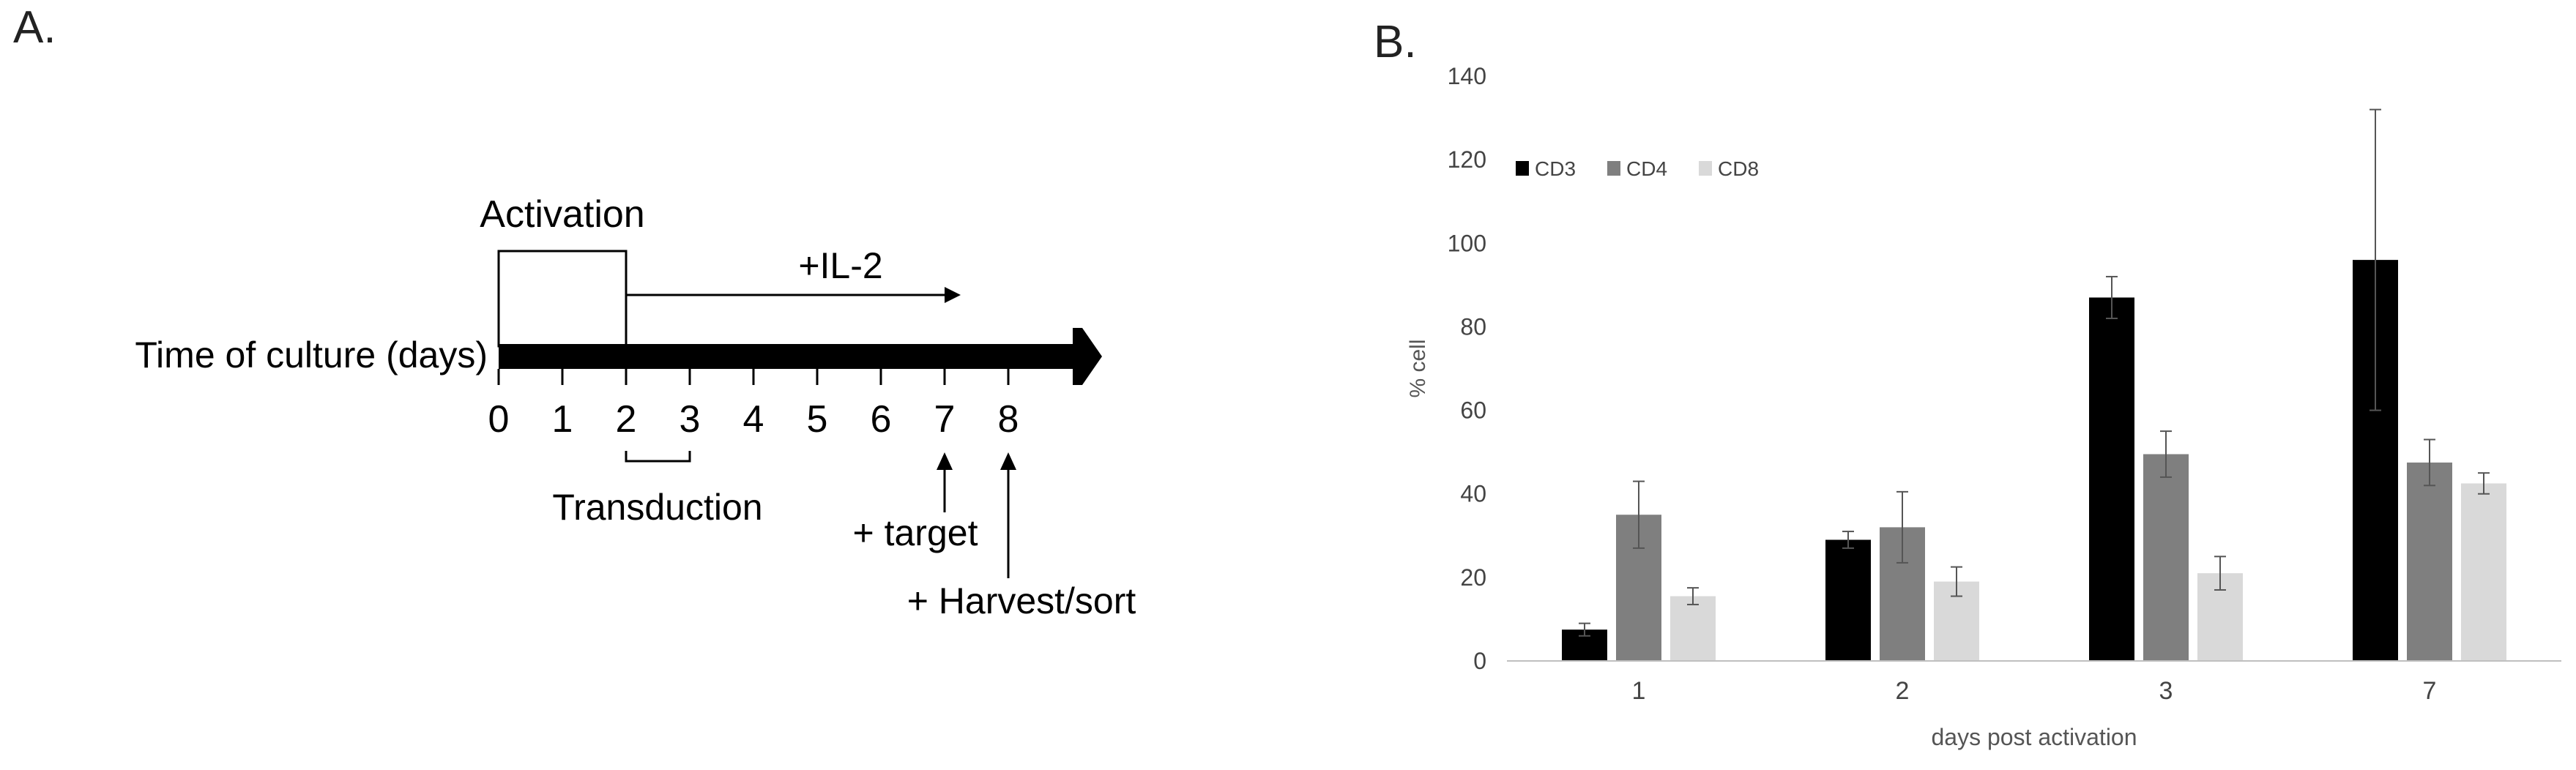  I want to click on transduction-label: Transduction, so click(657, 507).